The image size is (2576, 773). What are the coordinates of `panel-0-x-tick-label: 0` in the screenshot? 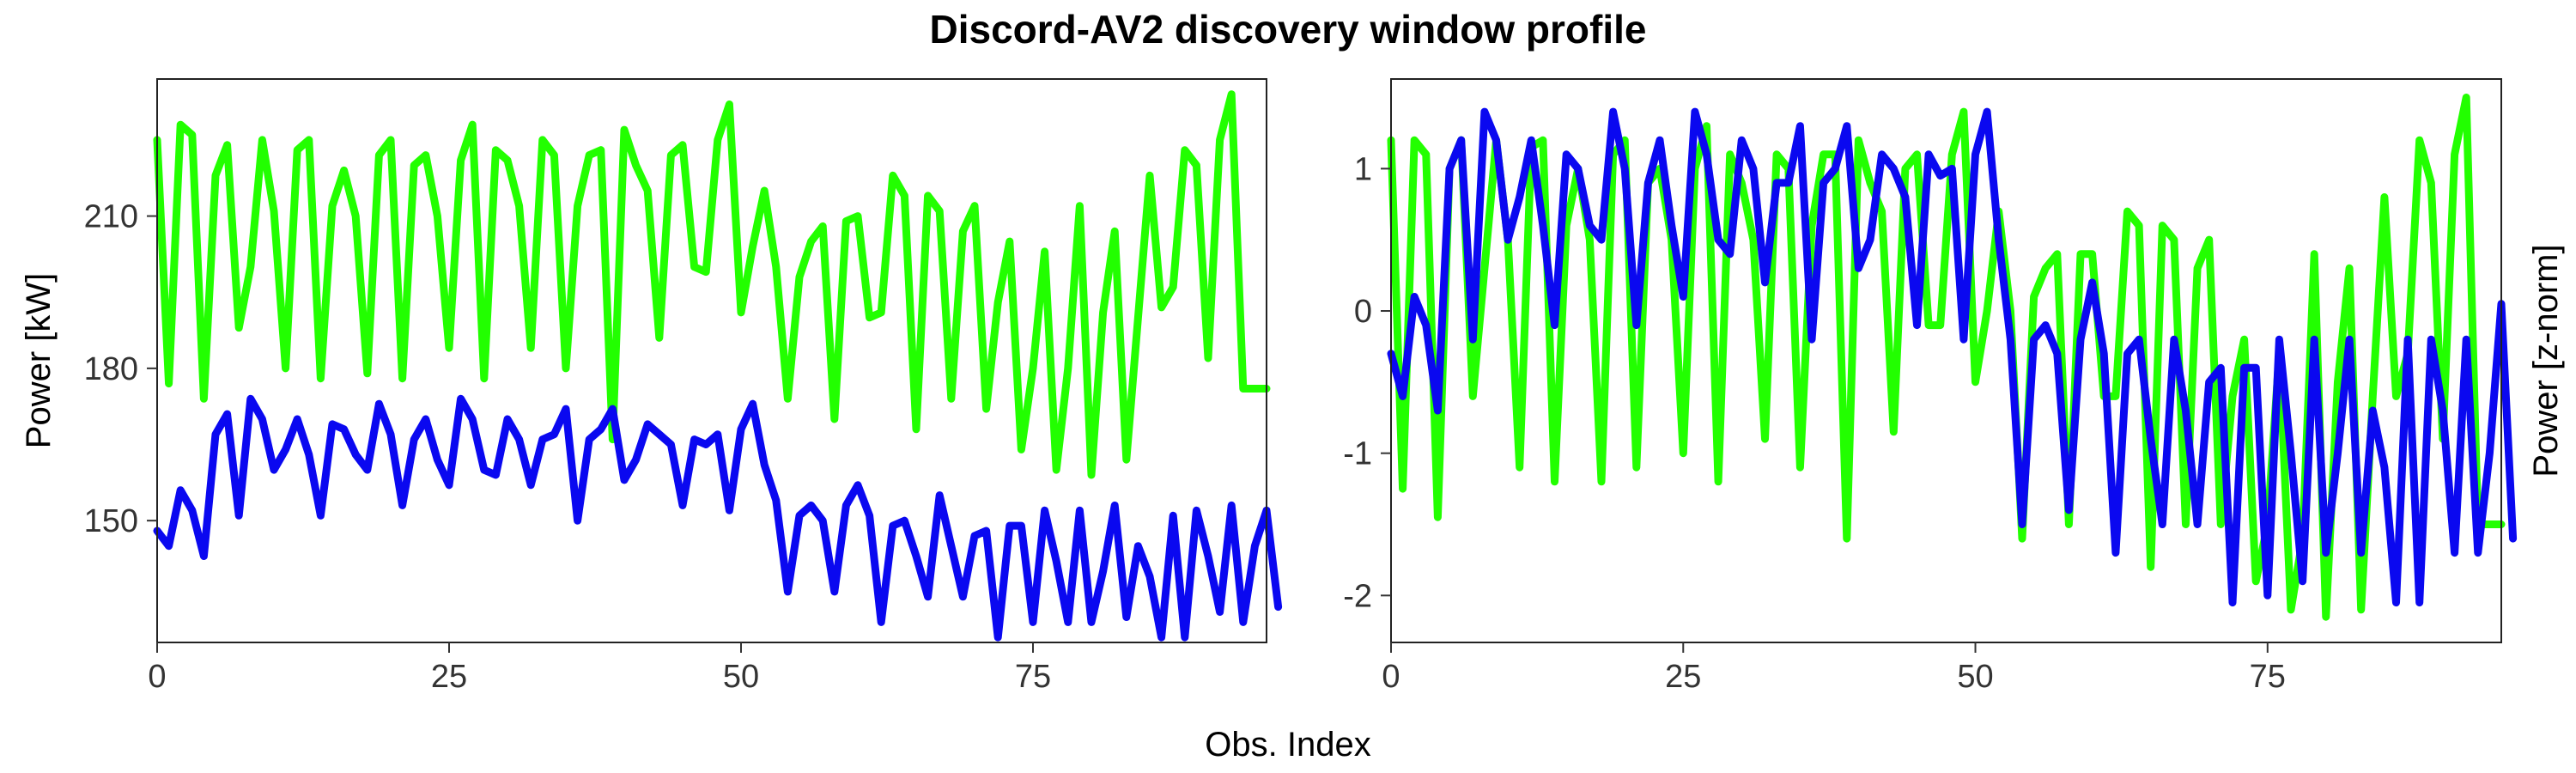 It's located at (157, 677).